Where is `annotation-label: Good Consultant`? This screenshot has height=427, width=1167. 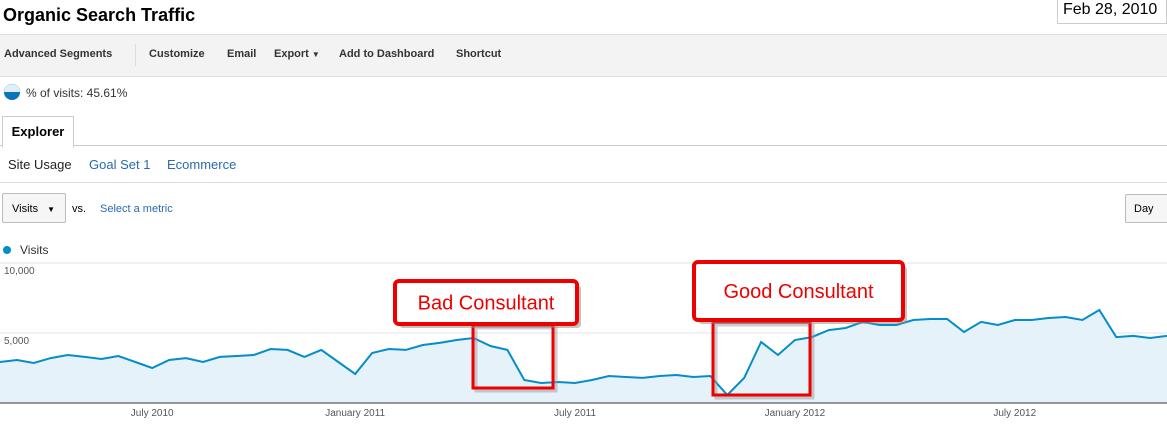
annotation-label: Good Consultant is located at coordinates (798, 292).